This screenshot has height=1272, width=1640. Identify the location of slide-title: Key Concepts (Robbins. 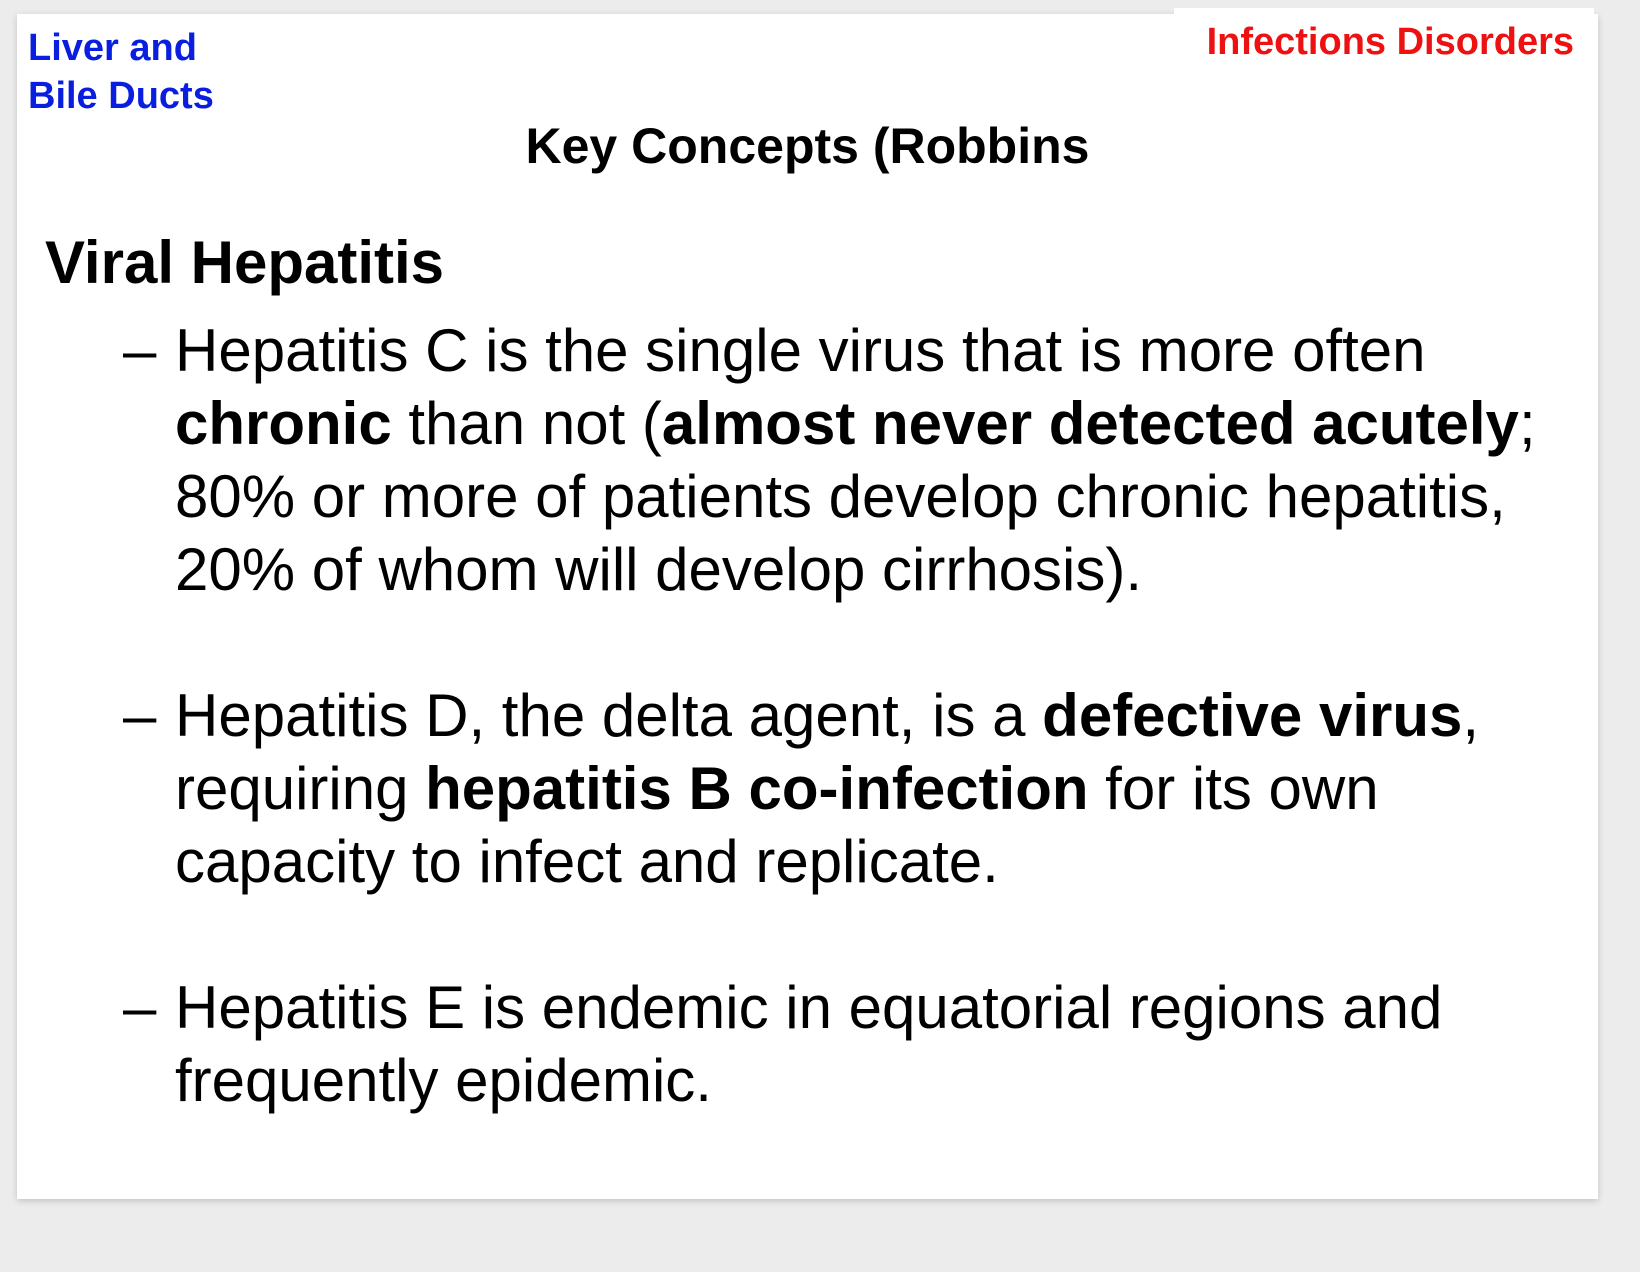
(807, 146).